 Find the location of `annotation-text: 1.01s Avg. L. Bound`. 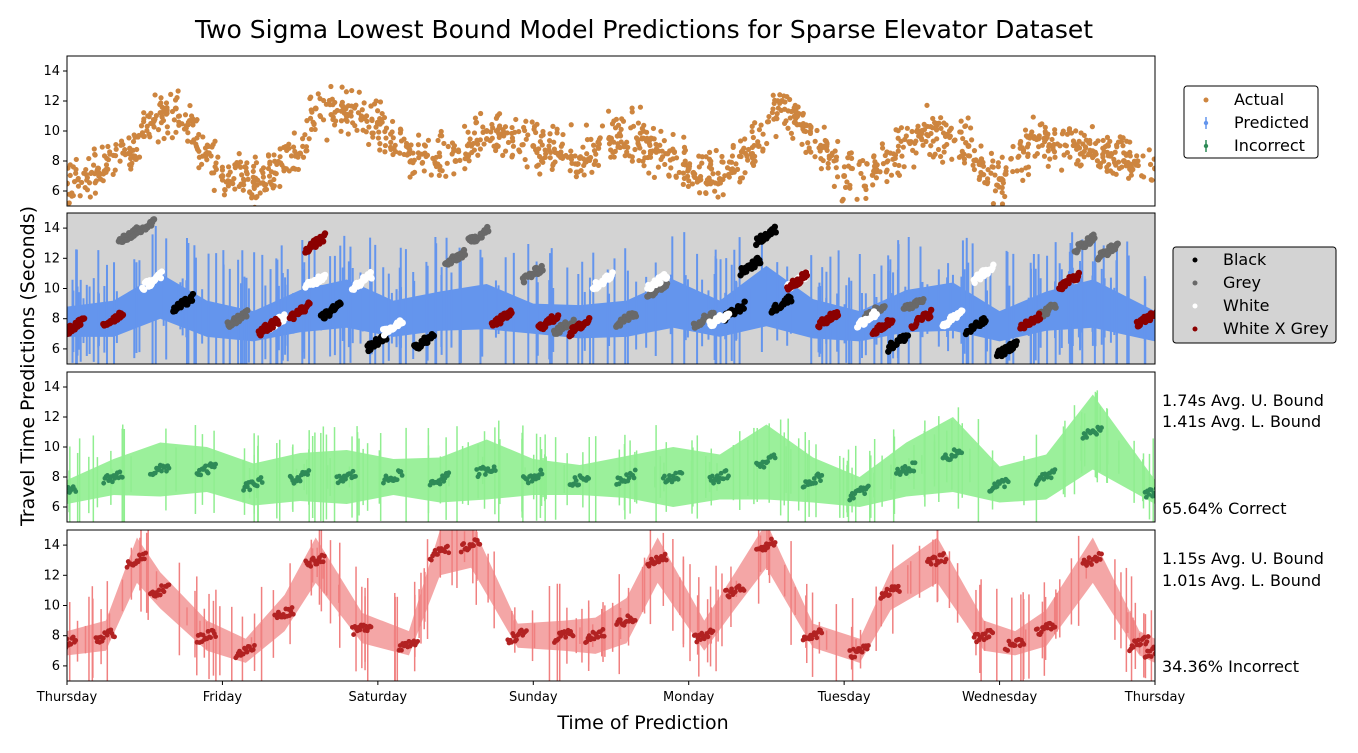

annotation-text: 1.01s Avg. L. Bound is located at coordinates (1241, 580).